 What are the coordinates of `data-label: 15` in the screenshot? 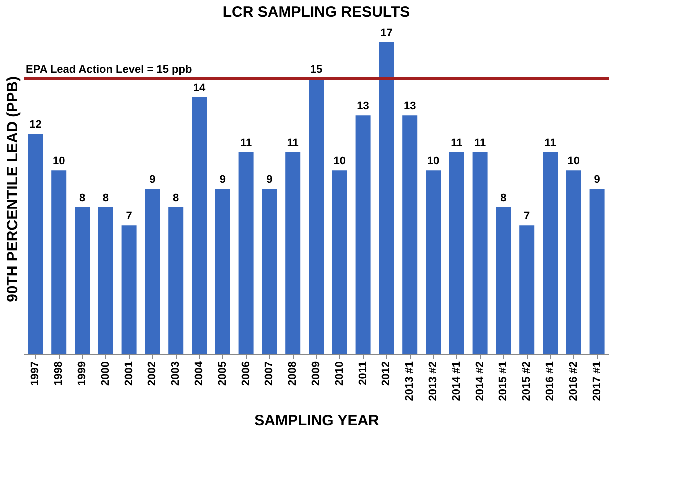 It's located at (316, 70).